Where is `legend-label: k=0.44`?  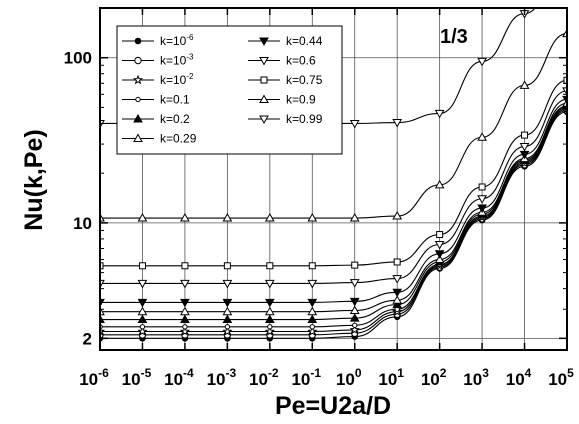 legend-label: k=0.44 is located at coordinates (304, 41).